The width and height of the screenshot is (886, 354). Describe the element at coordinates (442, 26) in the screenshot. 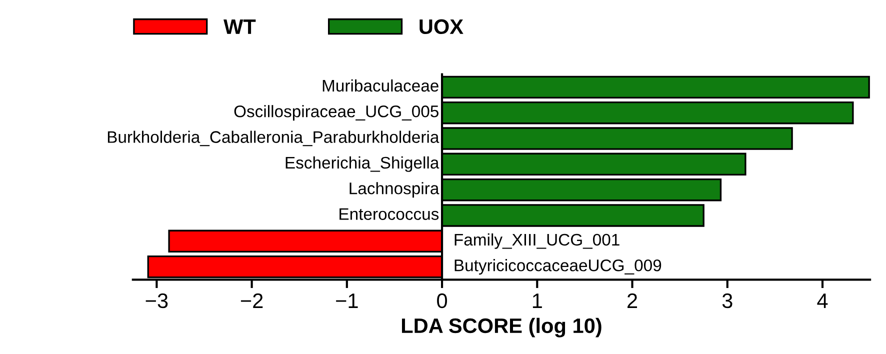

I see `legend-label: UOX` at that location.